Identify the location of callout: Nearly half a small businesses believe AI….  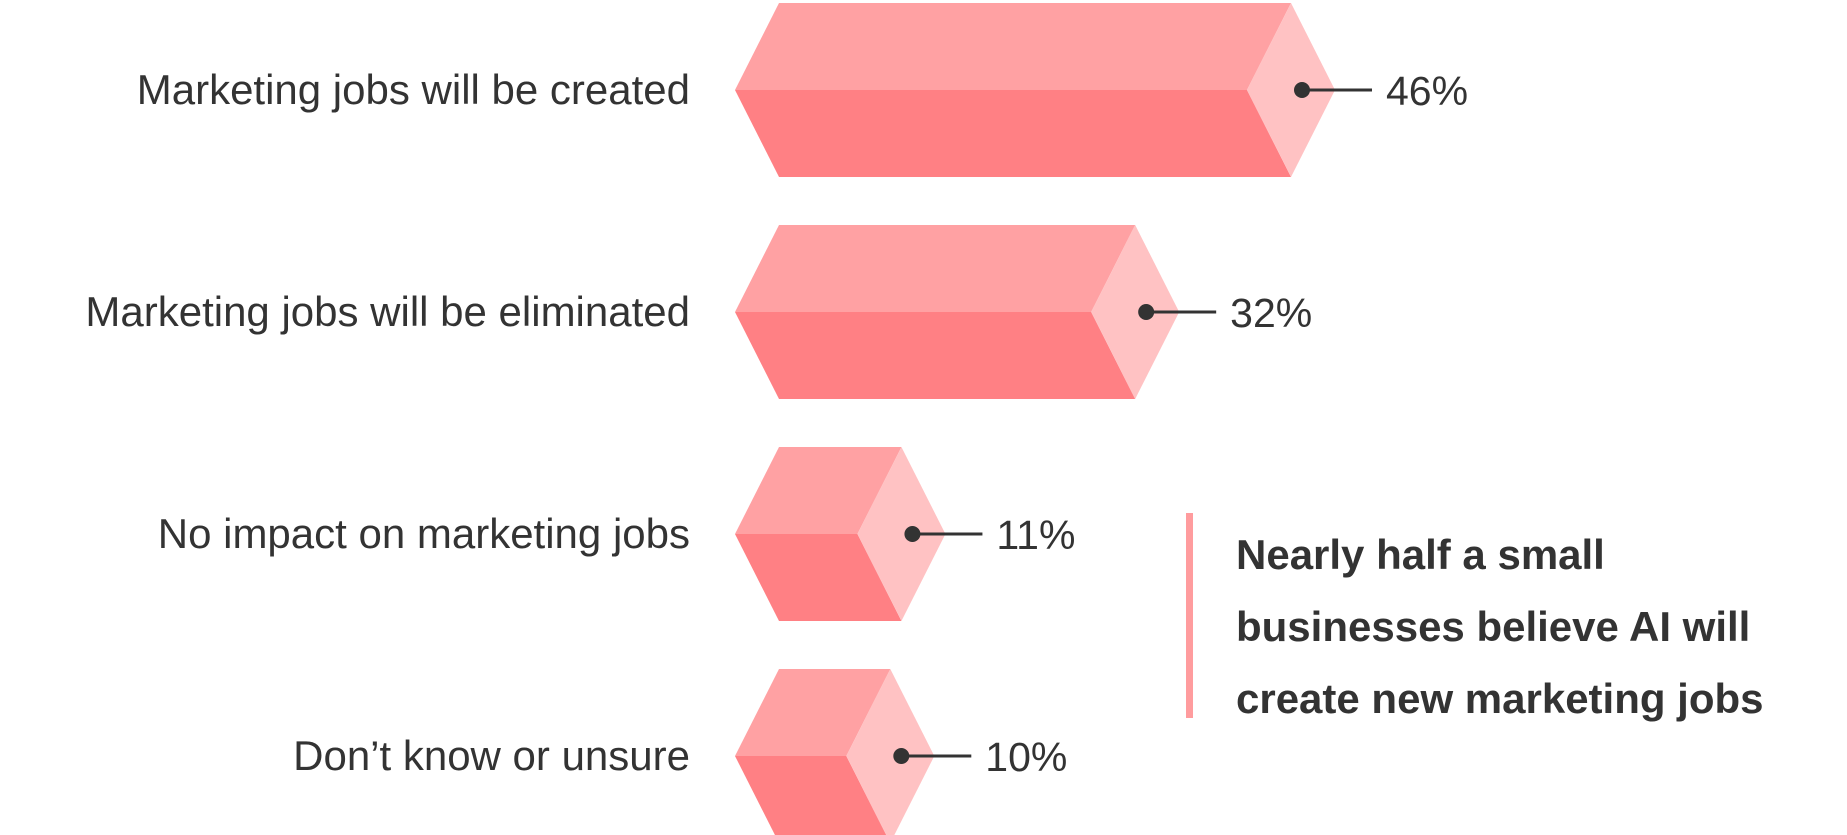
(1491, 617).